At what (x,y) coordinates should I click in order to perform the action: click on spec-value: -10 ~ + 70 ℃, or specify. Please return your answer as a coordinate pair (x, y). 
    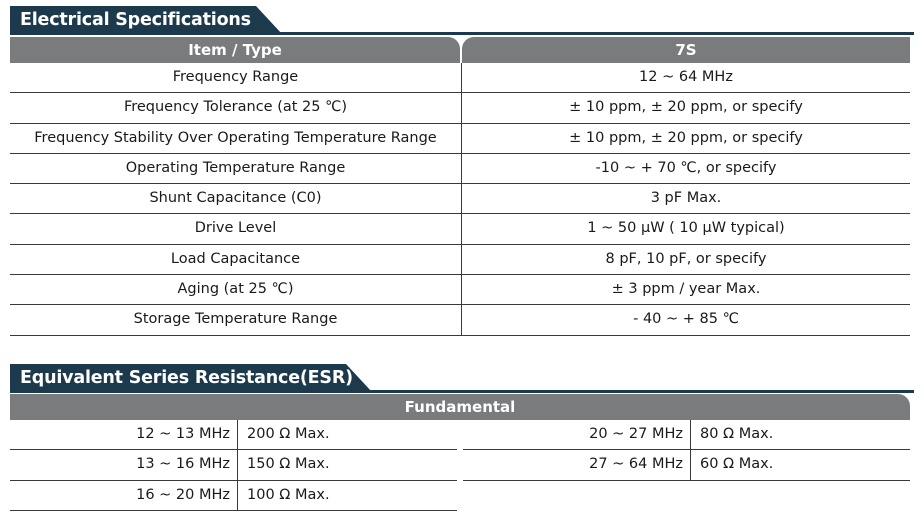
    Looking at the image, I should click on (686, 167).